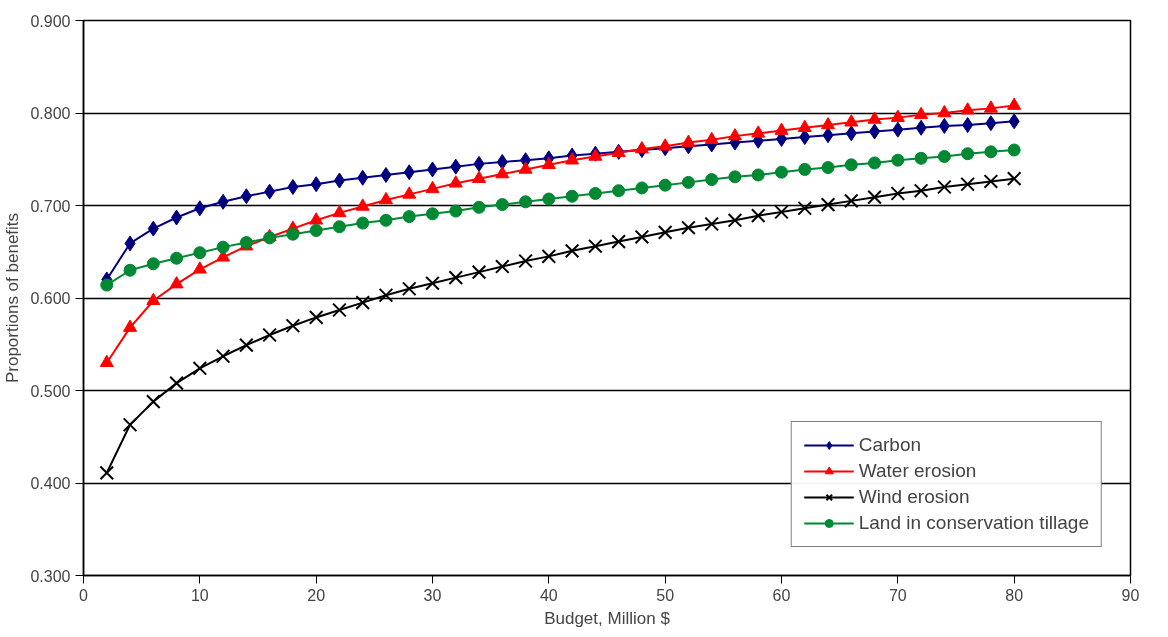  What do you see at coordinates (50, 113) in the screenshot?
I see `y-tick-label: 0.800` at bounding box center [50, 113].